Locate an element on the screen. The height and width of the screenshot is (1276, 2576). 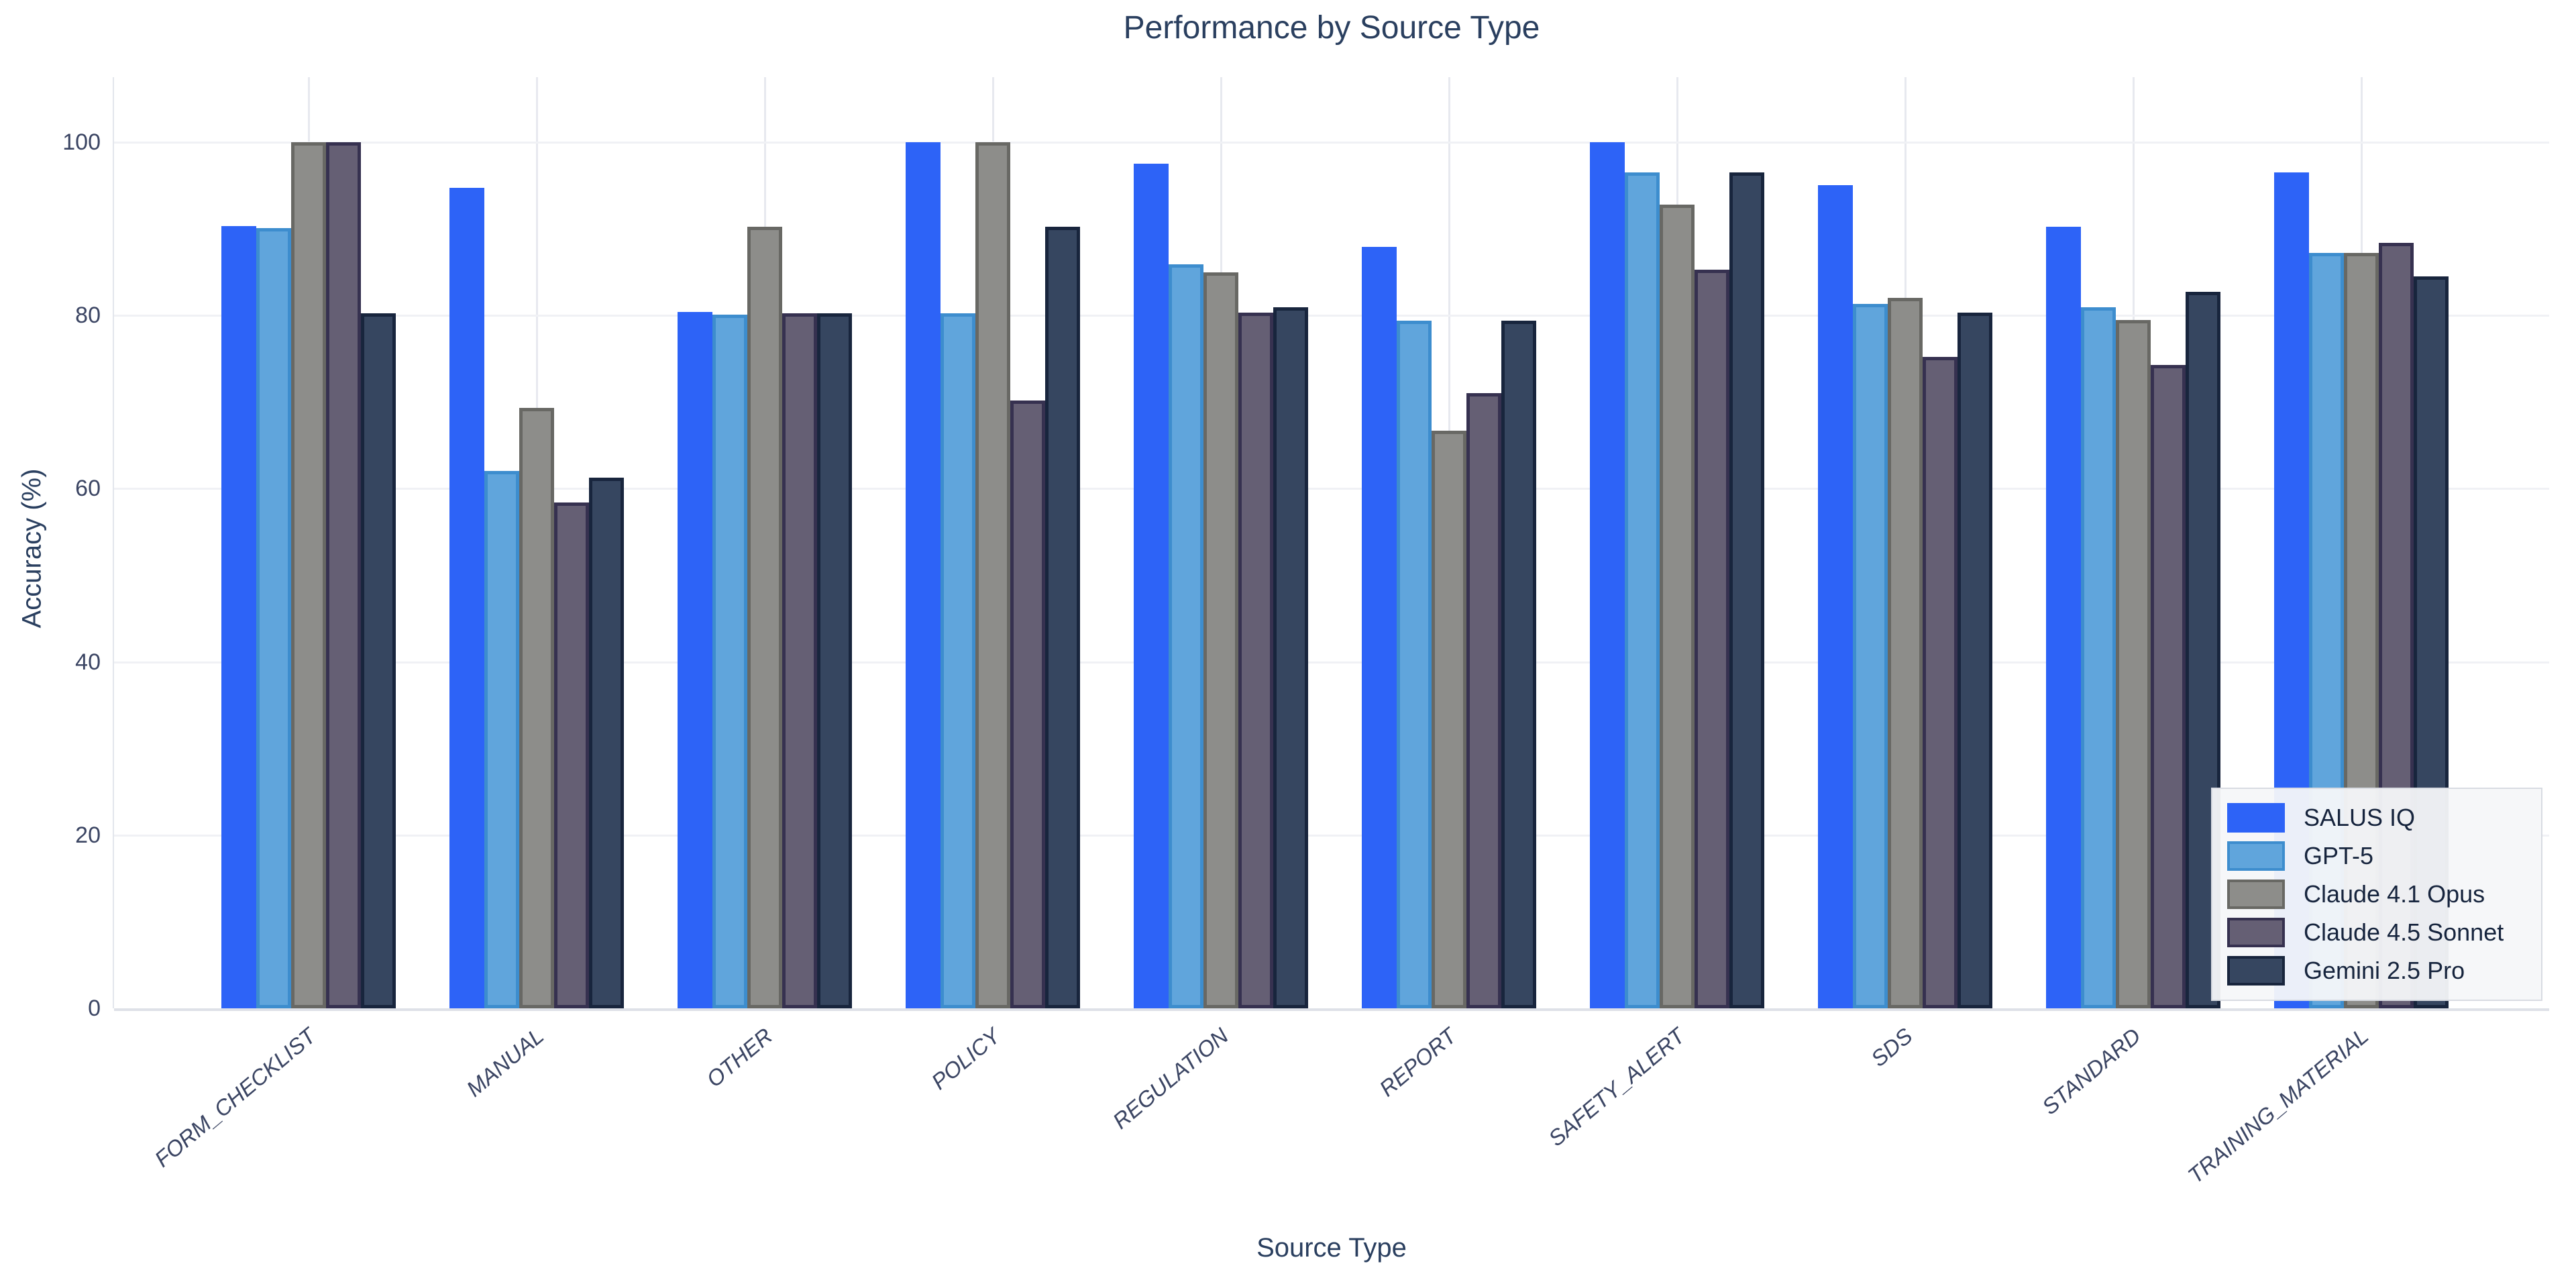
y-tick-label: 100 is located at coordinates (81, 142).